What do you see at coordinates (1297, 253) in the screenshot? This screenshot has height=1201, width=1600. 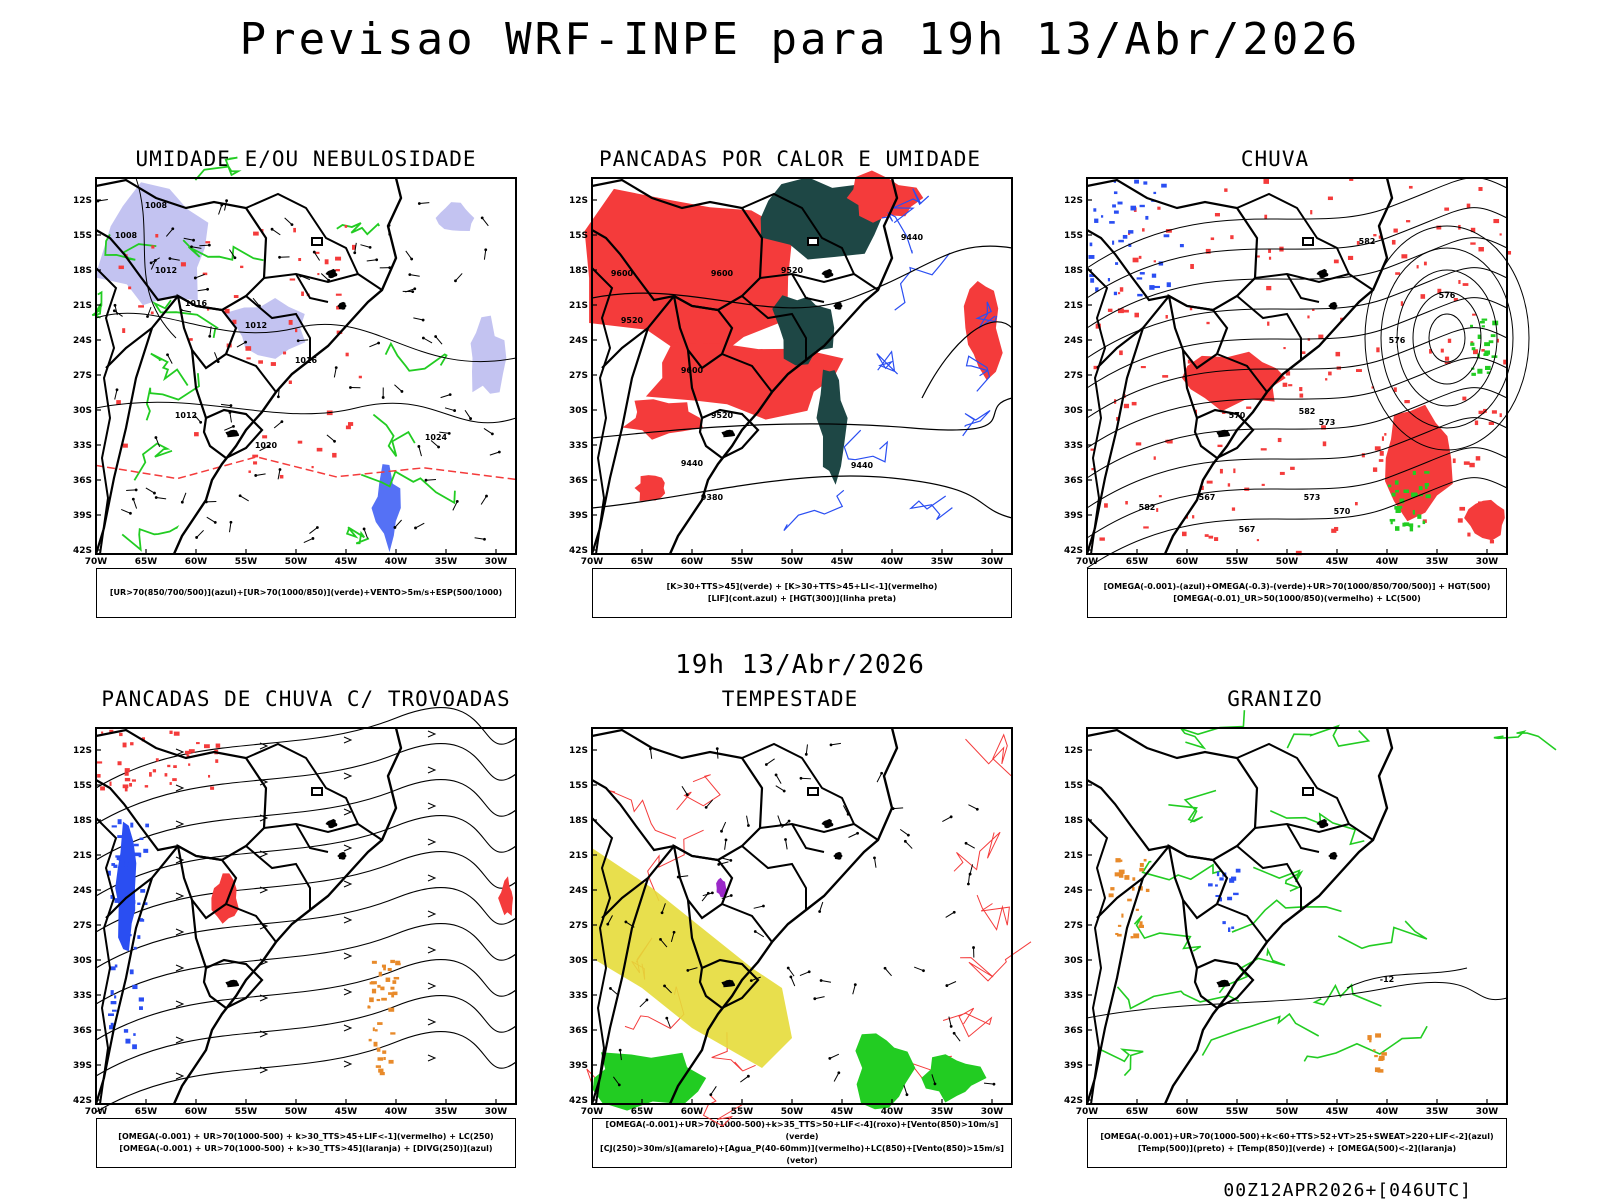 I see `geopotential-contour` at bounding box center [1297, 253].